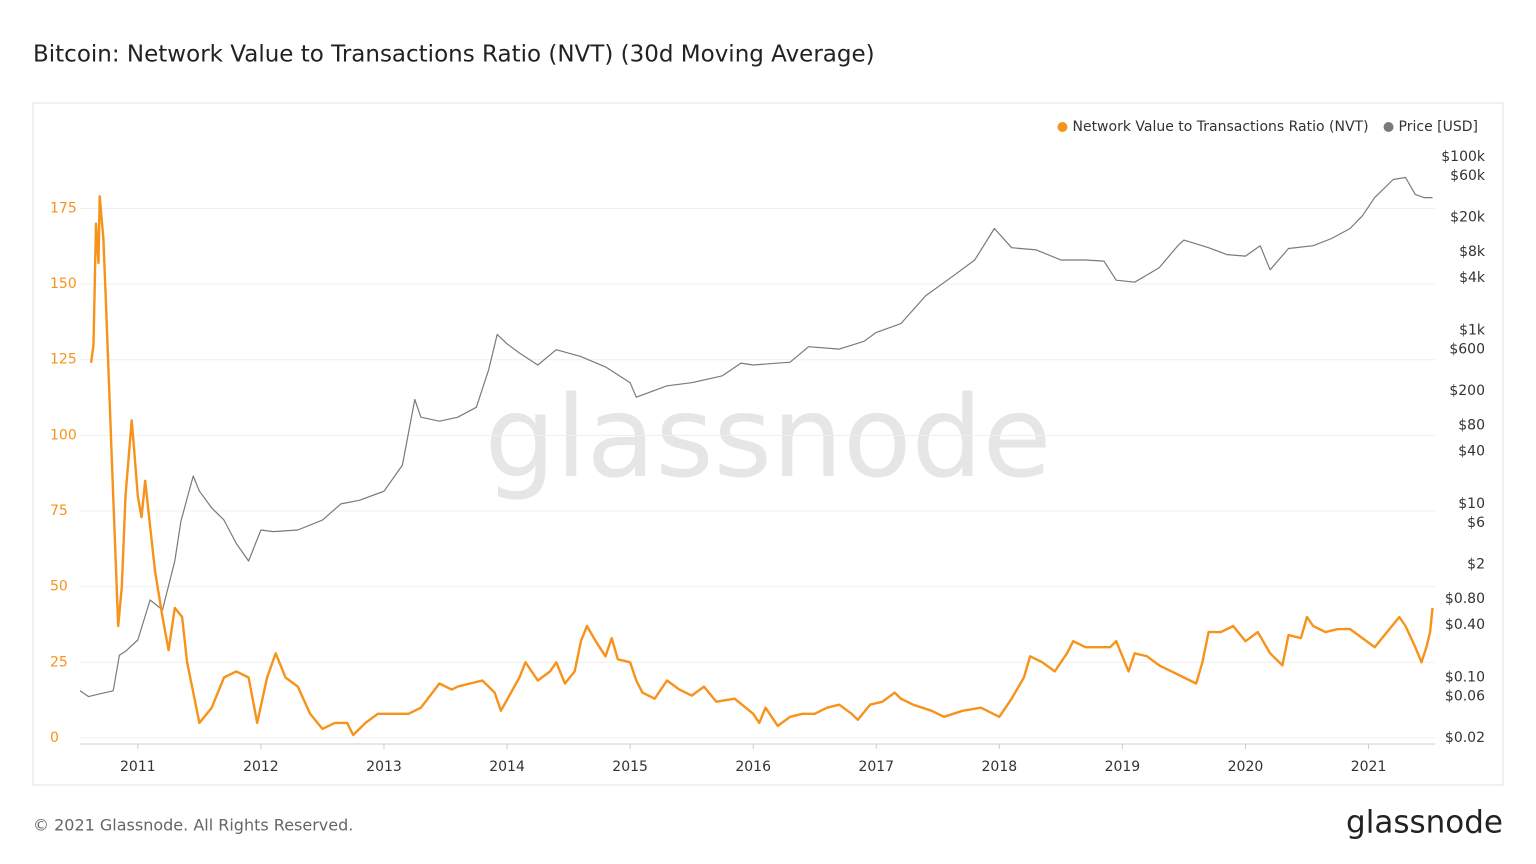 The image size is (1536, 864). What do you see at coordinates (1463, 157) in the screenshot?
I see `y2-tick-label: $100k` at bounding box center [1463, 157].